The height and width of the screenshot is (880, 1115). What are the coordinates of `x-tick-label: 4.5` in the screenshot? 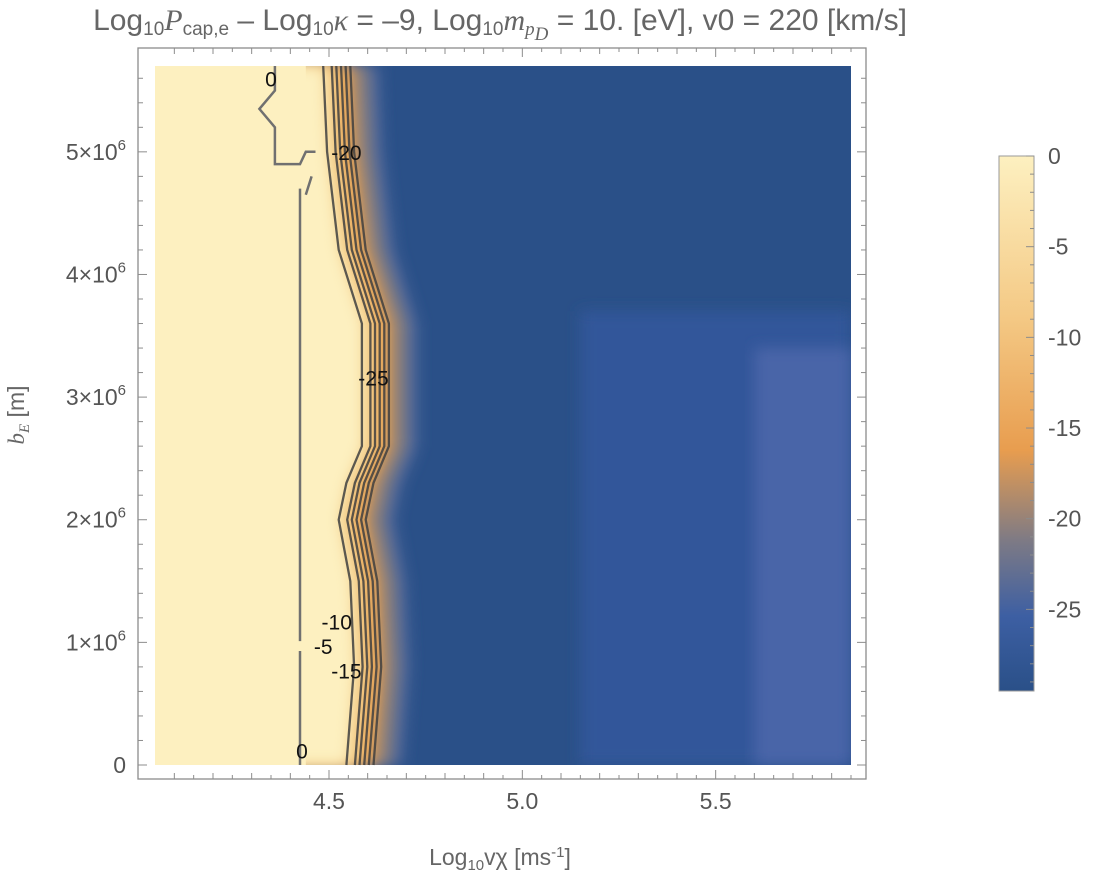 It's located at (329, 801).